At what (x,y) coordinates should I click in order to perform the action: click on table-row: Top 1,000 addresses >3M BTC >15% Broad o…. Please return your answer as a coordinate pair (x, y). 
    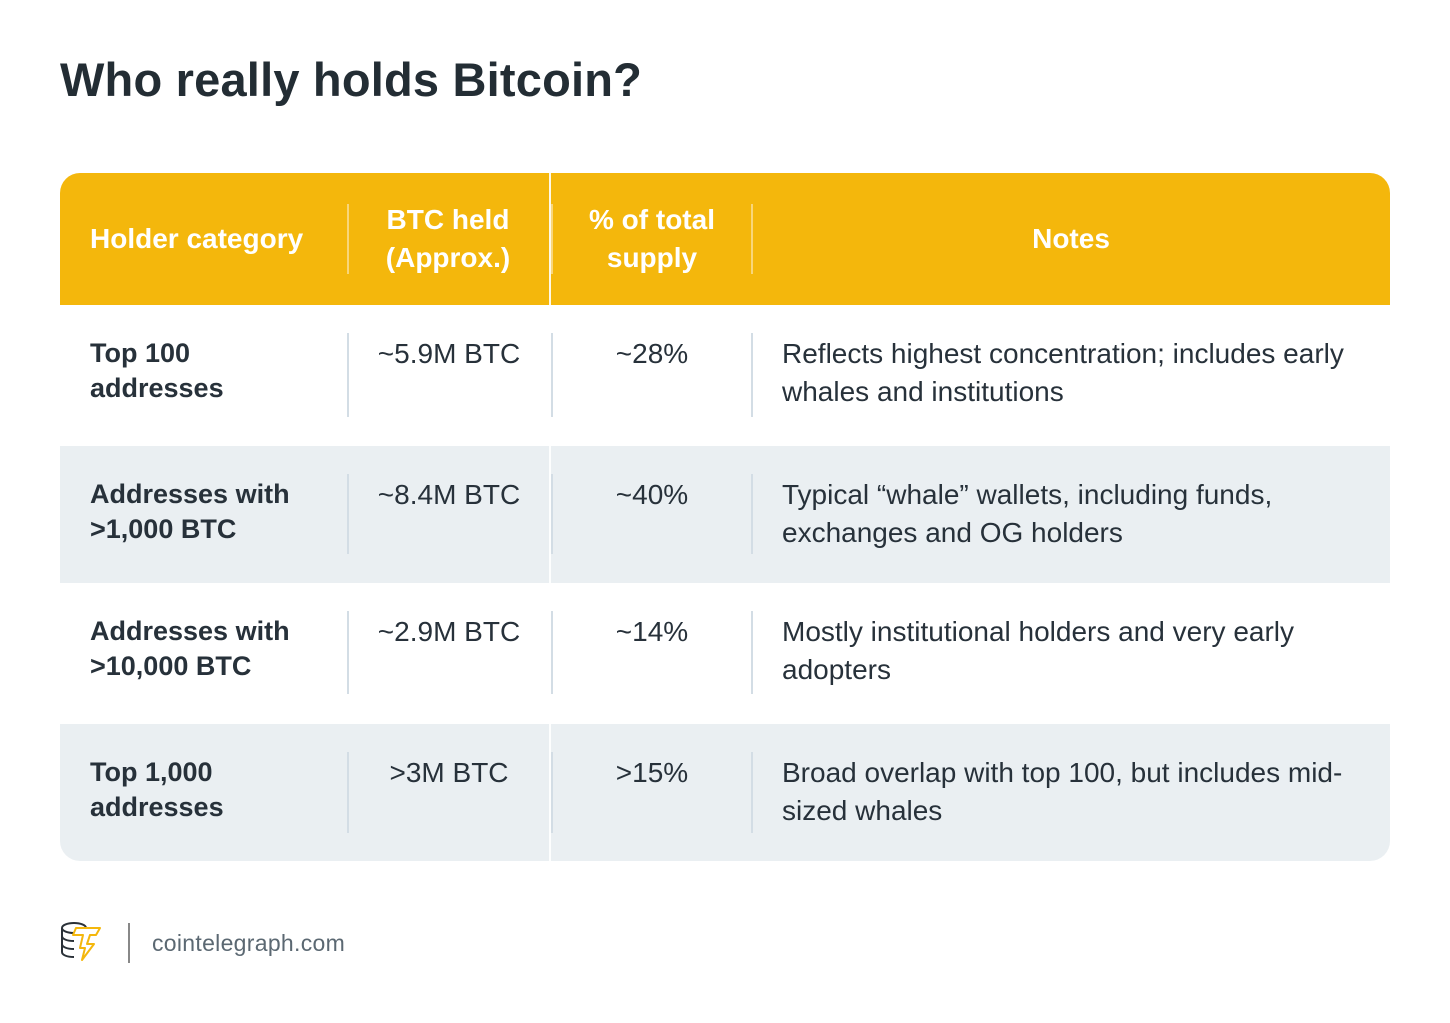
    Looking at the image, I should click on (725, 792).